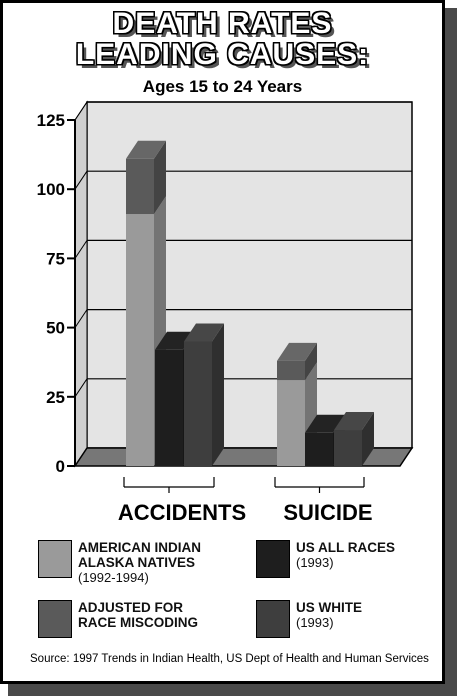  What do you see at coordinates (354, 421) in the screenshot?
I see `bar-1-us-white-top` at bounding box center [354, 421].